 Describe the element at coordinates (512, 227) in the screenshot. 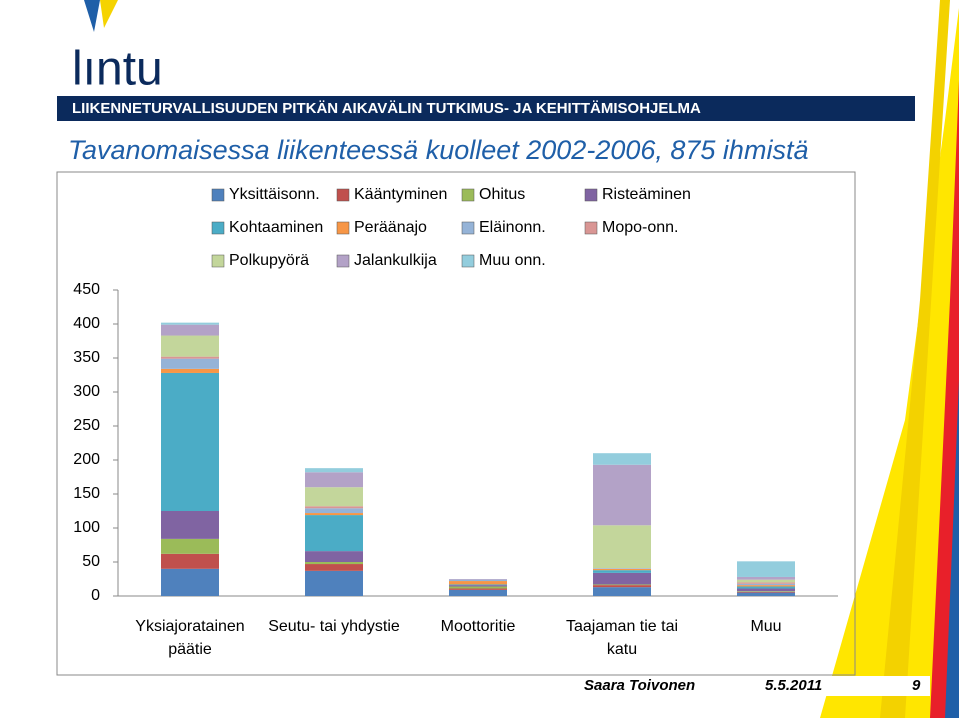

I see `legend-label: Eläinonn.` at that location.